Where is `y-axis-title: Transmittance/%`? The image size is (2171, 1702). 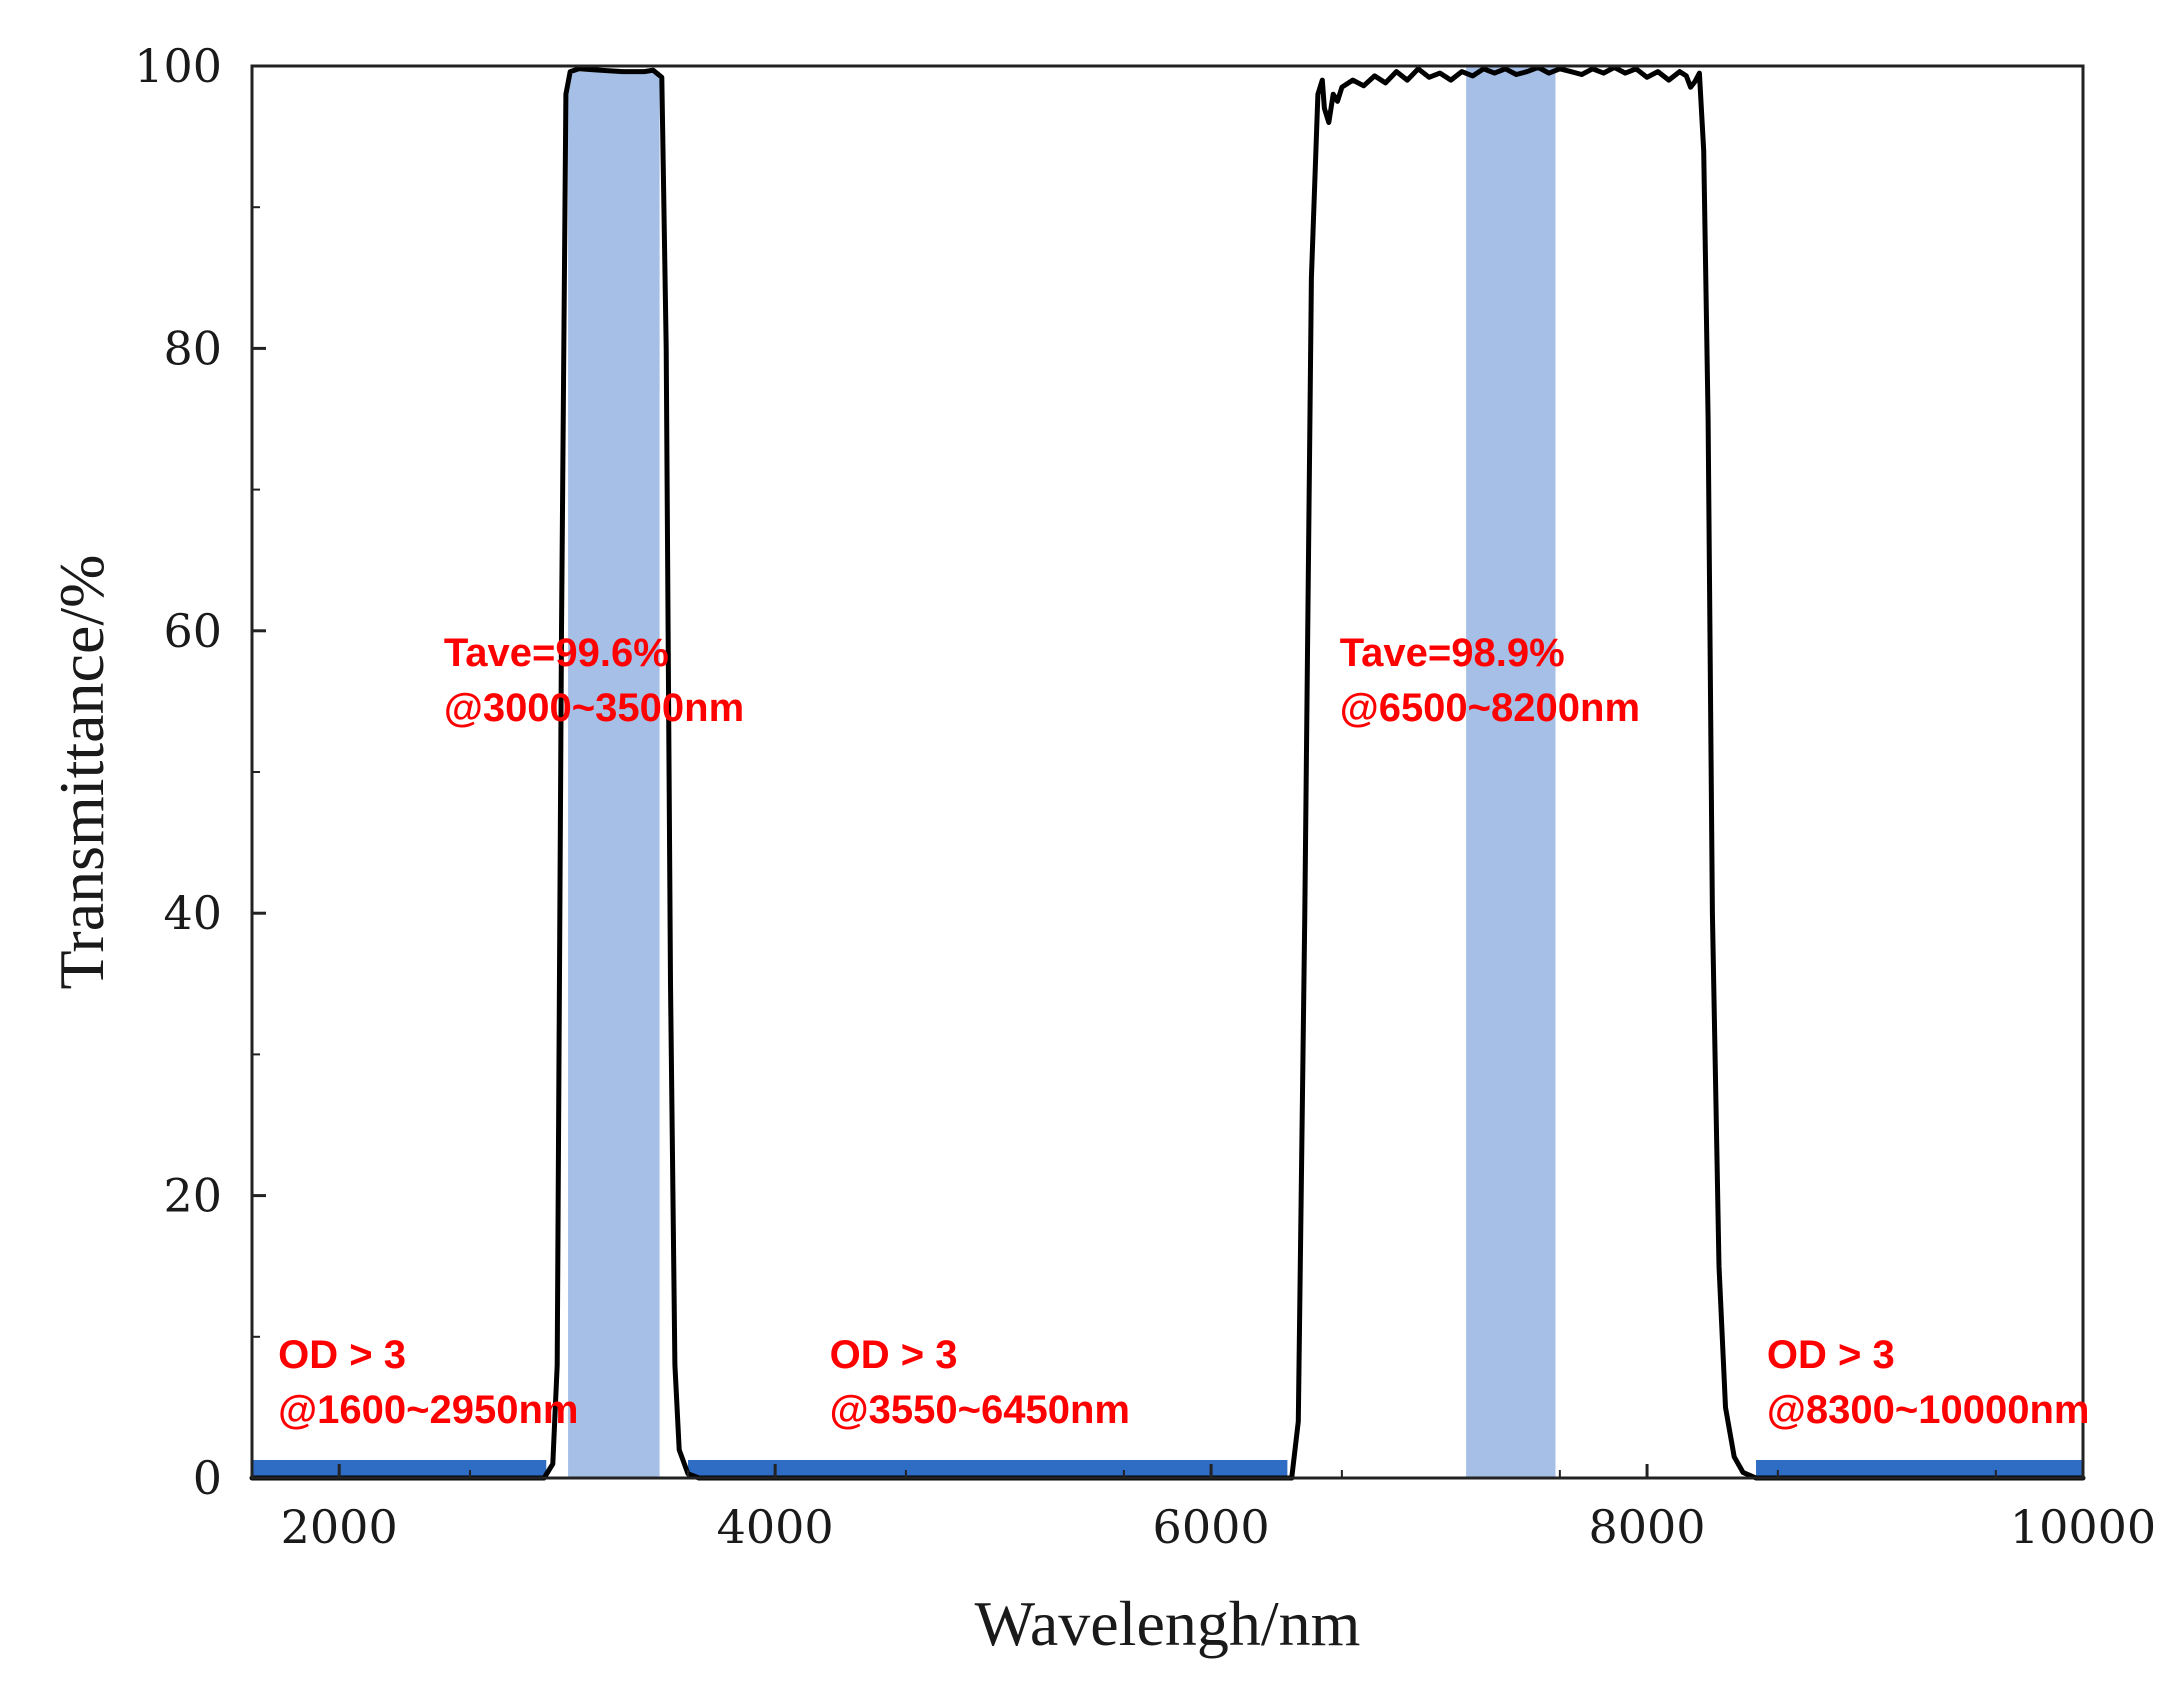 y-axis-title: Transmittance/% is located at coordinates (81, 772).